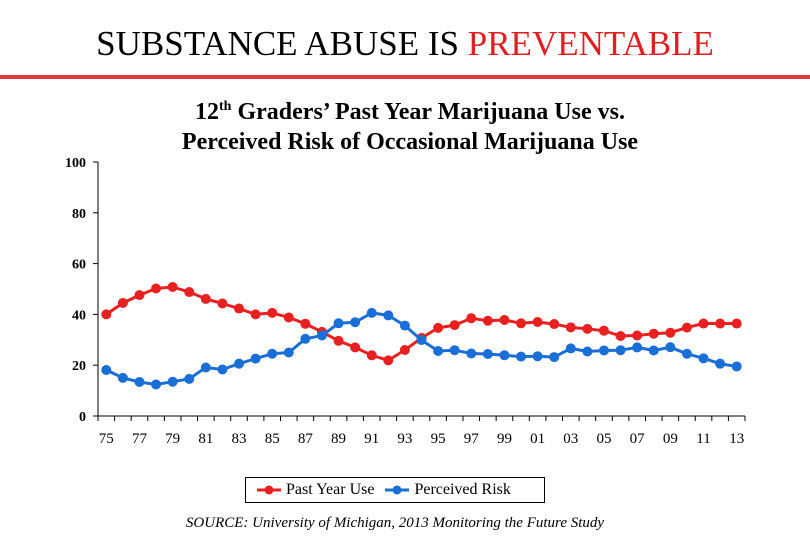 This screenshot has height=540, width=810. Describe the element at coordinates (397, 490) in the screenshot. I see `legend-marker-blue-line` at that location.